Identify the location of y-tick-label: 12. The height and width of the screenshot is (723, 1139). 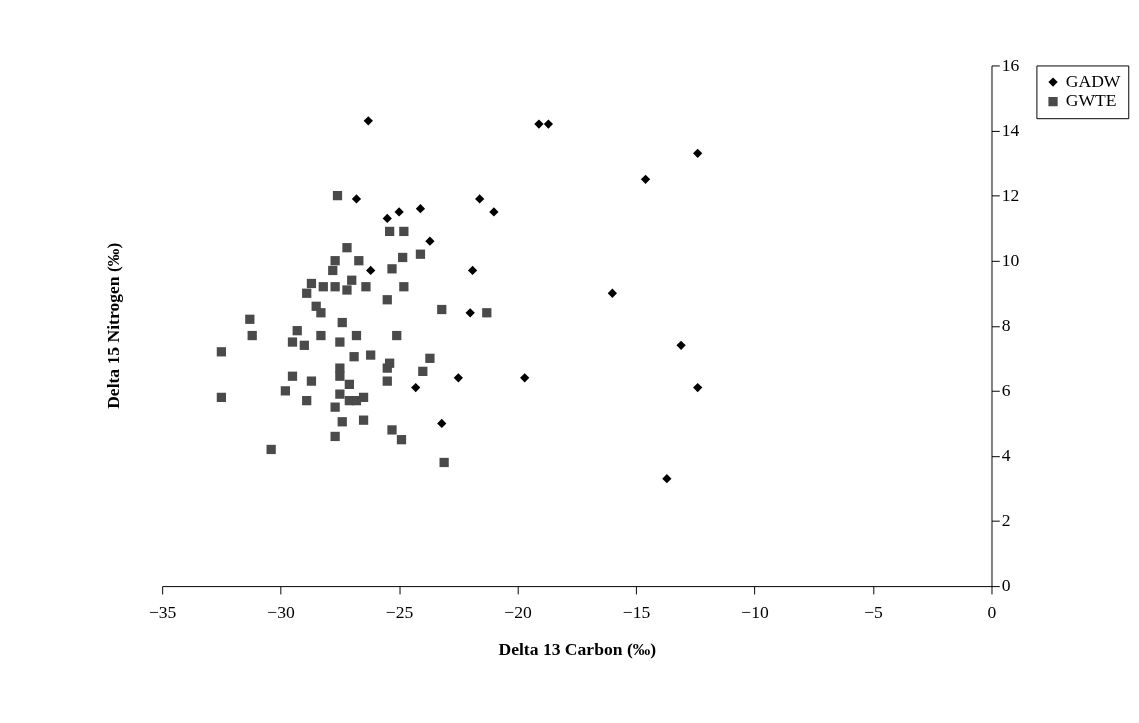
(1010, 195).